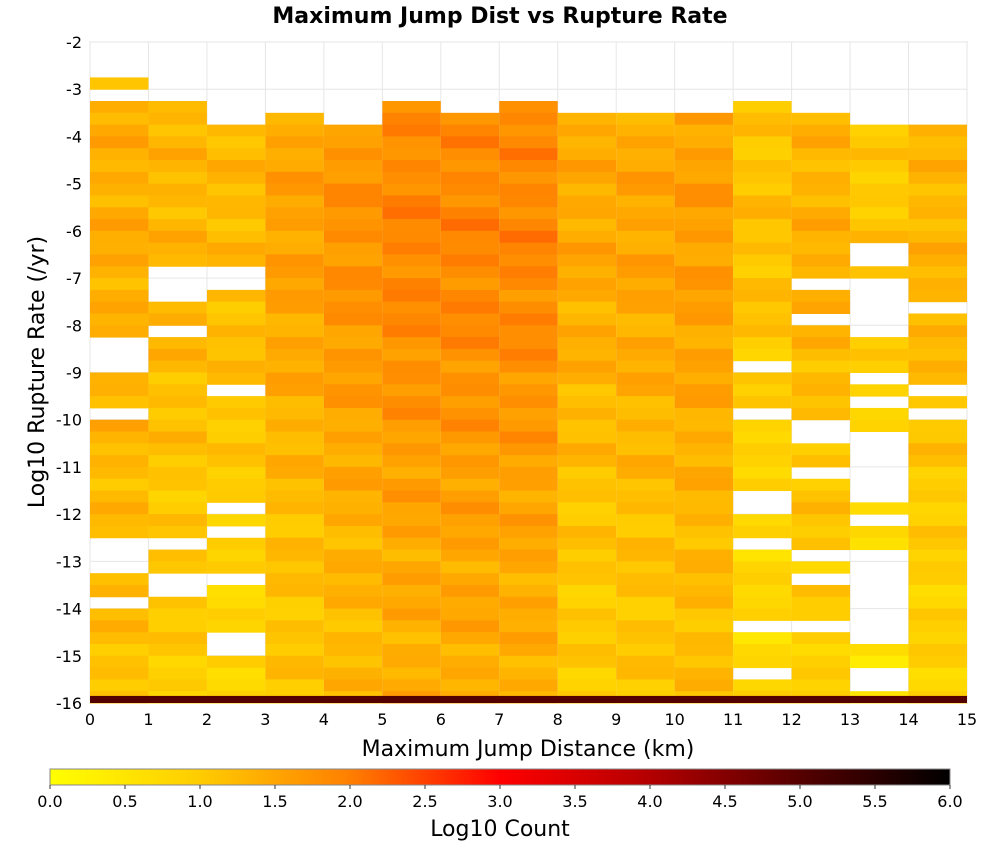  What do you see at coordinates (531, 719) in the screenshot?
I see `x-axis-ticks: 0 1 2 3 4 5 6 7 8 9 10 11 12 13 14 15` at bounding box center [531, 719].